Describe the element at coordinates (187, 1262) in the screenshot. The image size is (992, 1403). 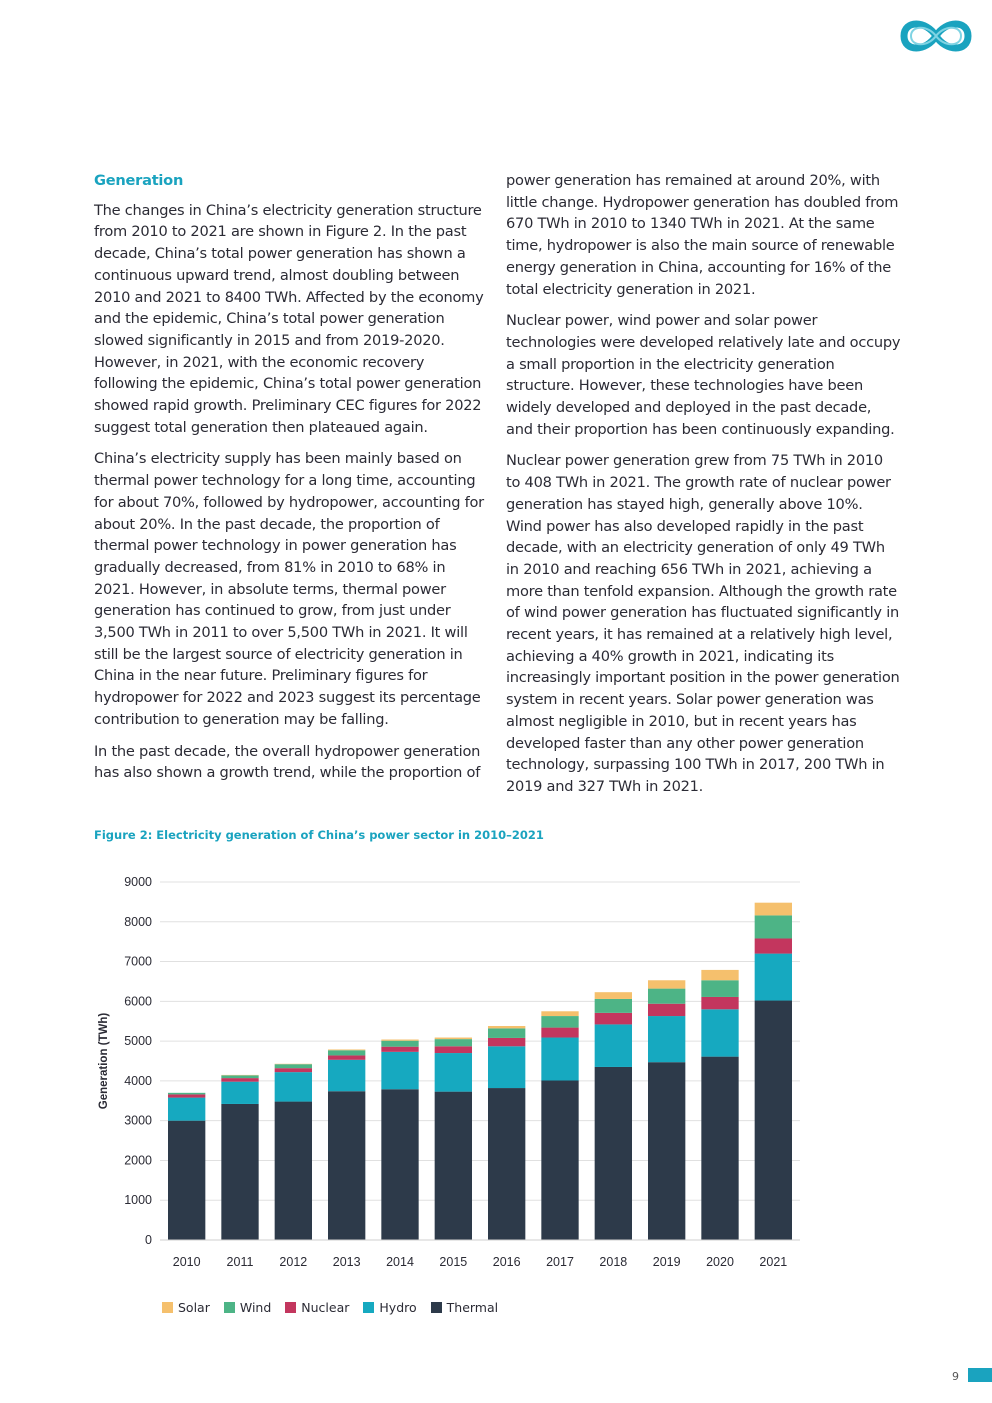
I see `x-tick-label: 2010` at that location.